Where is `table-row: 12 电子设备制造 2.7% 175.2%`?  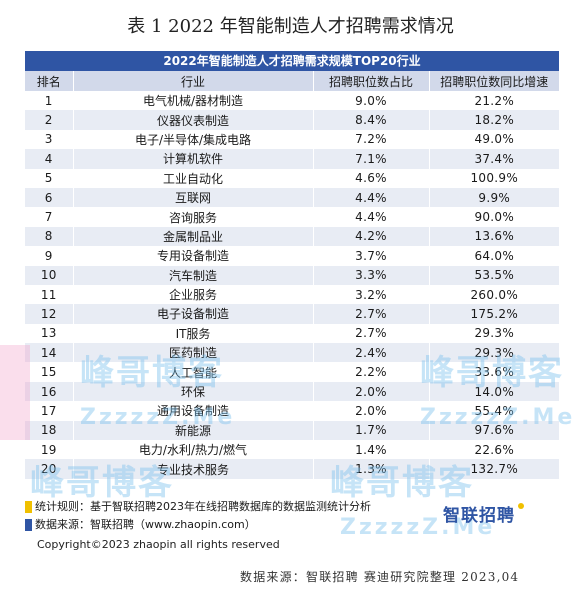
table-row: 12 电子设备制造 2.7% 175.2% is located at coordinates (292, 314).